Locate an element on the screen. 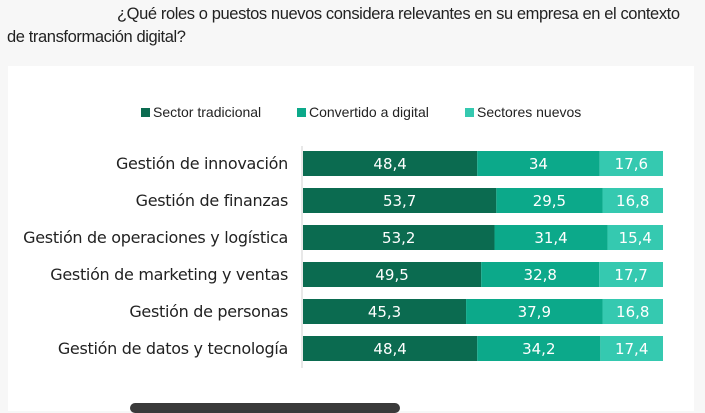 This screenshot has width=705, height=413. data-label: 53,7 is located at coordinates (399, 201).